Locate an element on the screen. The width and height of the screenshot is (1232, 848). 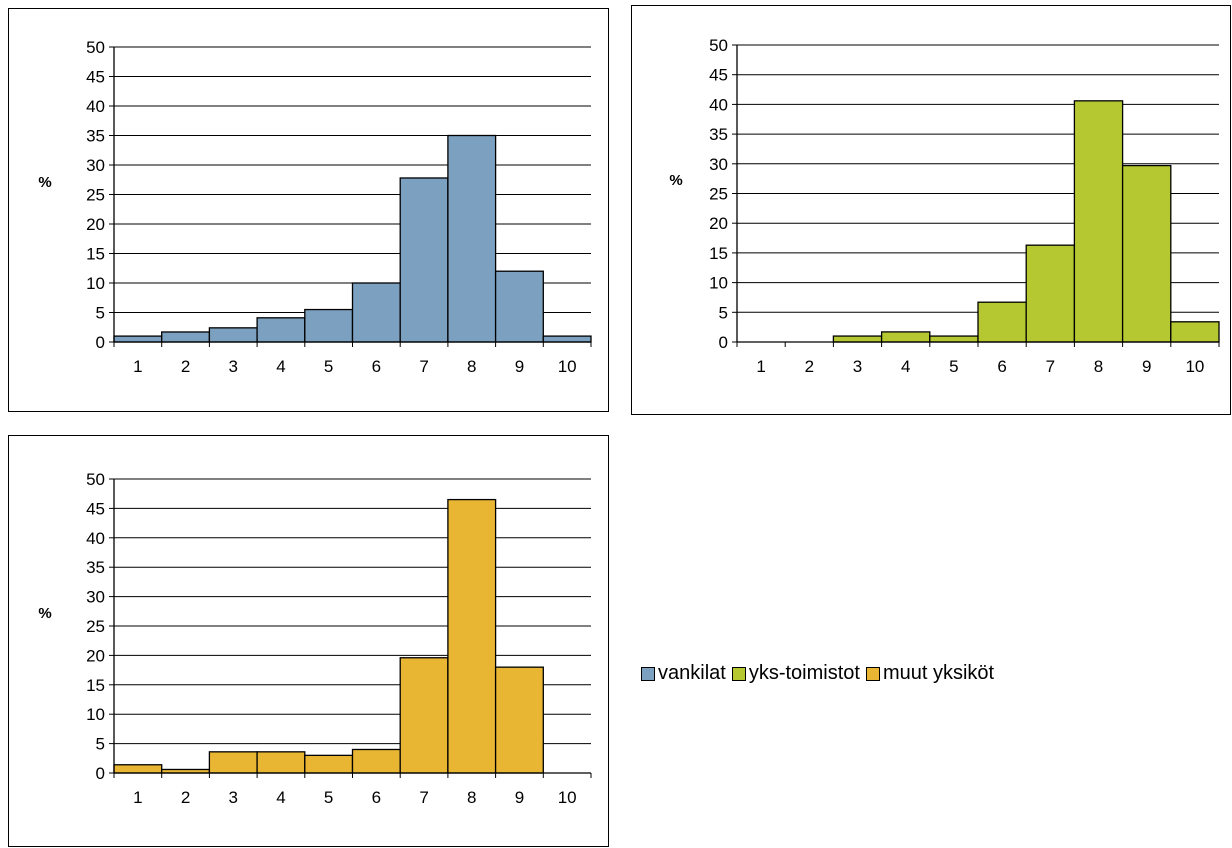
legend-item-muut-yksikot: muut yksiköt is located at coordinates (930, 673).